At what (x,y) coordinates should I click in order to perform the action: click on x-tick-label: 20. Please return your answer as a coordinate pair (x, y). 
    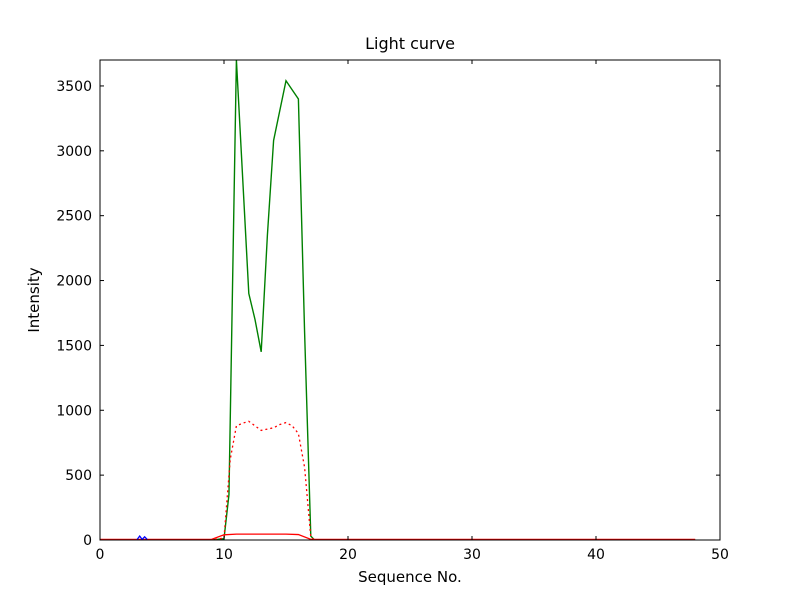
    Looking at the image, I should click on (348, 555).